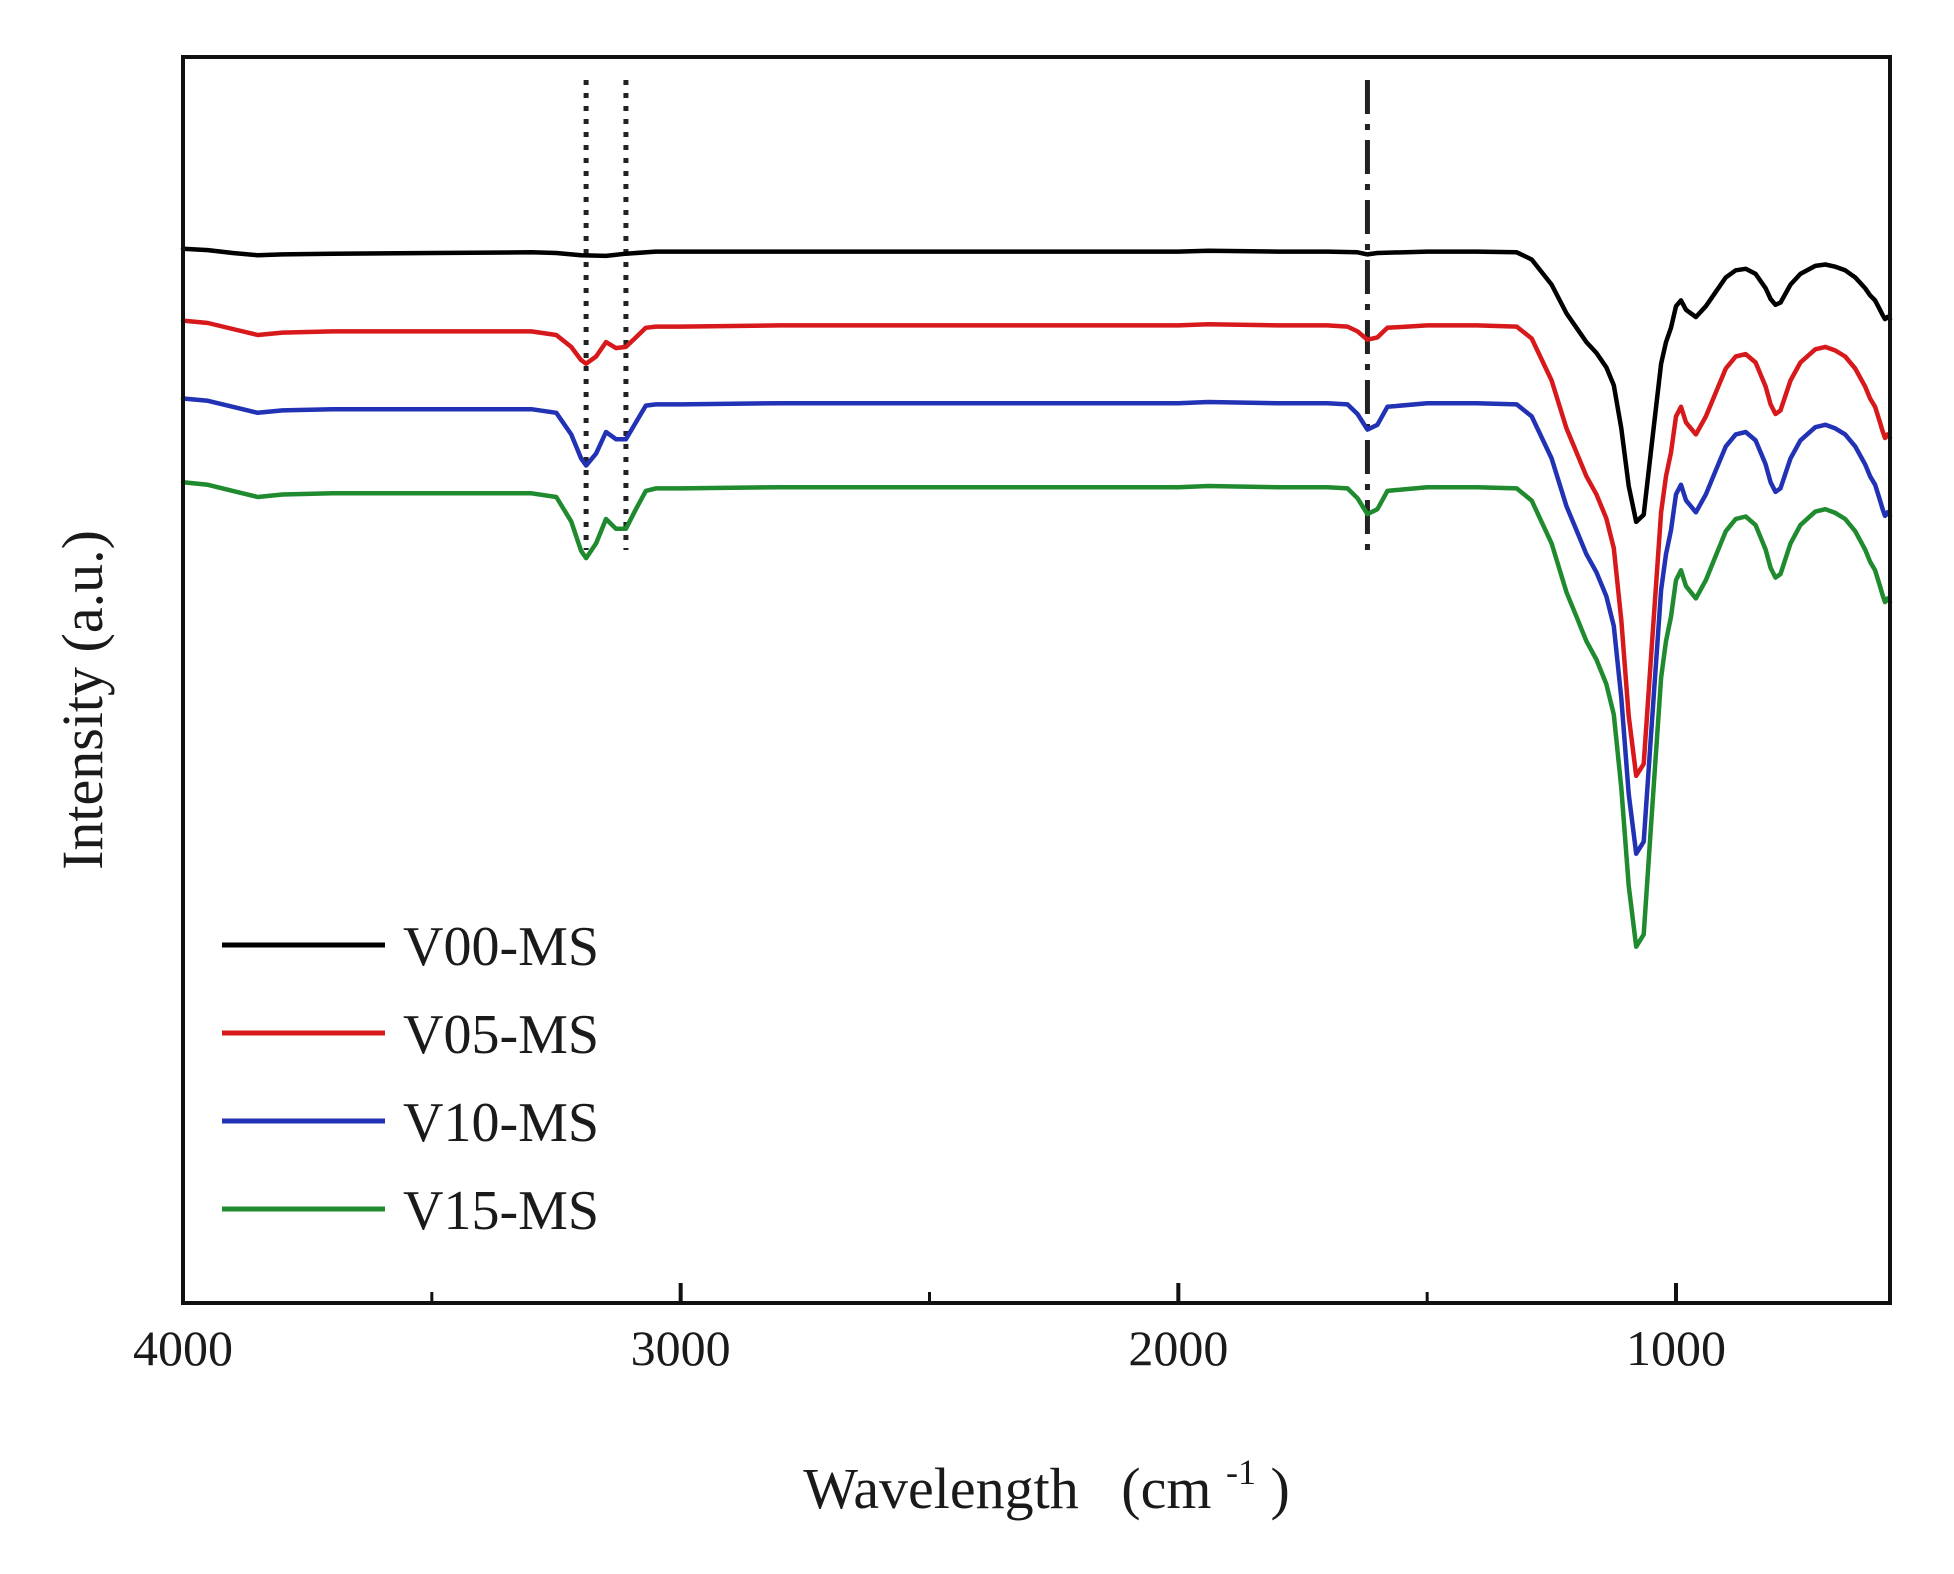 This screenshot has width=1954, height=1574. What do you see at coordinates (681, 1348) in the screenshot?
I see `x-tick-label-3000: 3000` at bounding box center [681, 1348].